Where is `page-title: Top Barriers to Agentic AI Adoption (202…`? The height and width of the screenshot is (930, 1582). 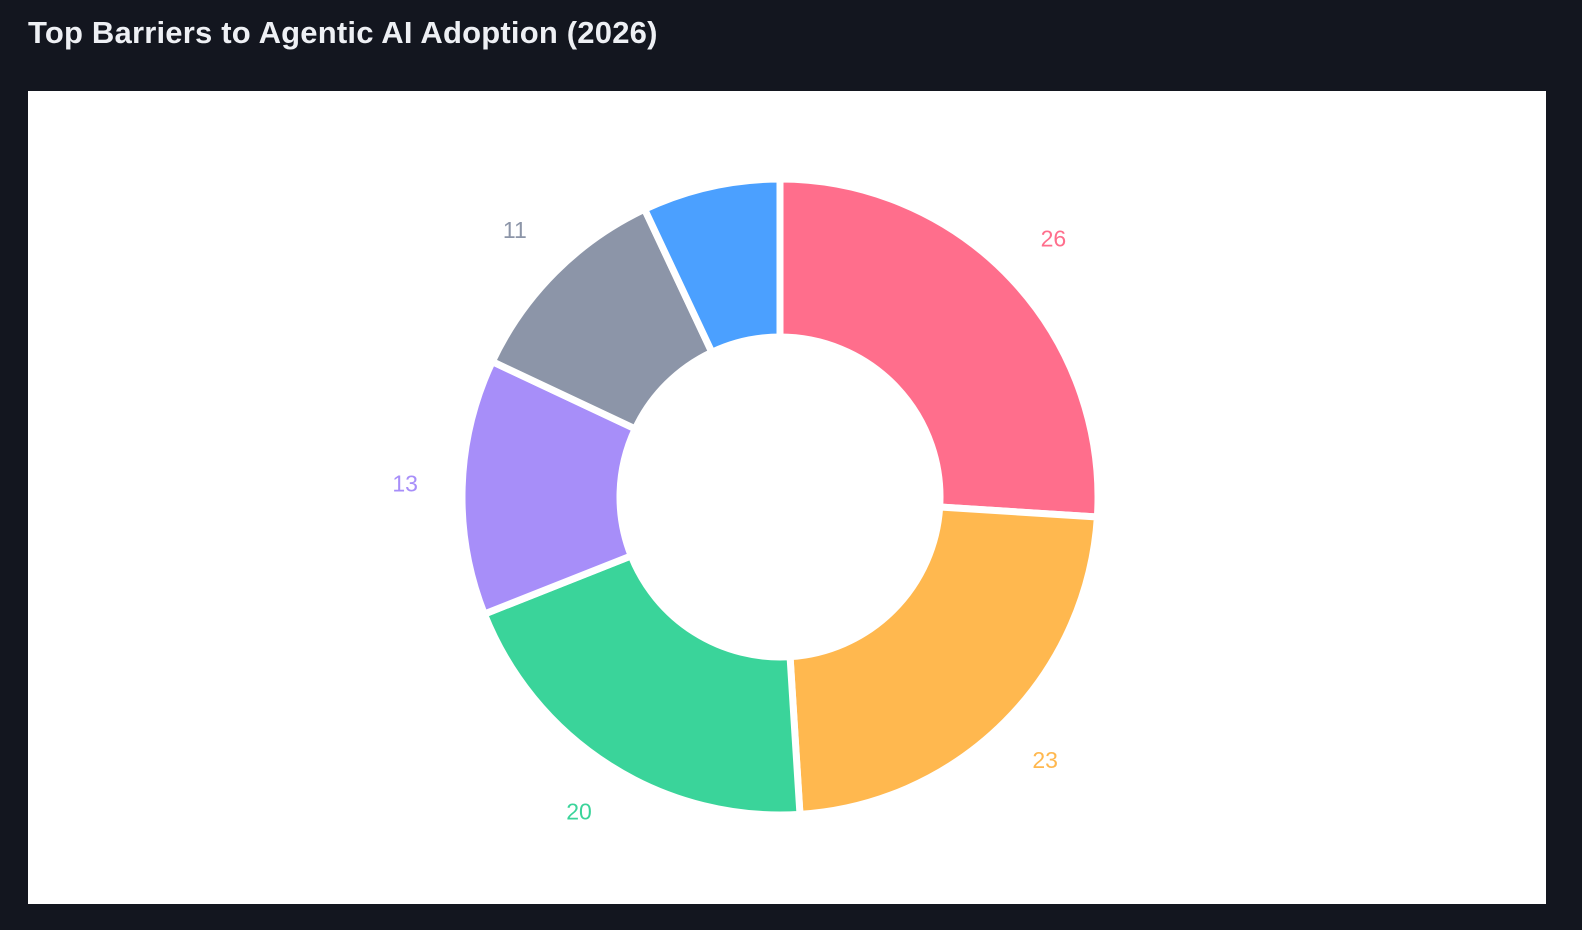 page-title: Top Barriers to Agentic AI Adoption (202… is located at coordinates (343, 32).